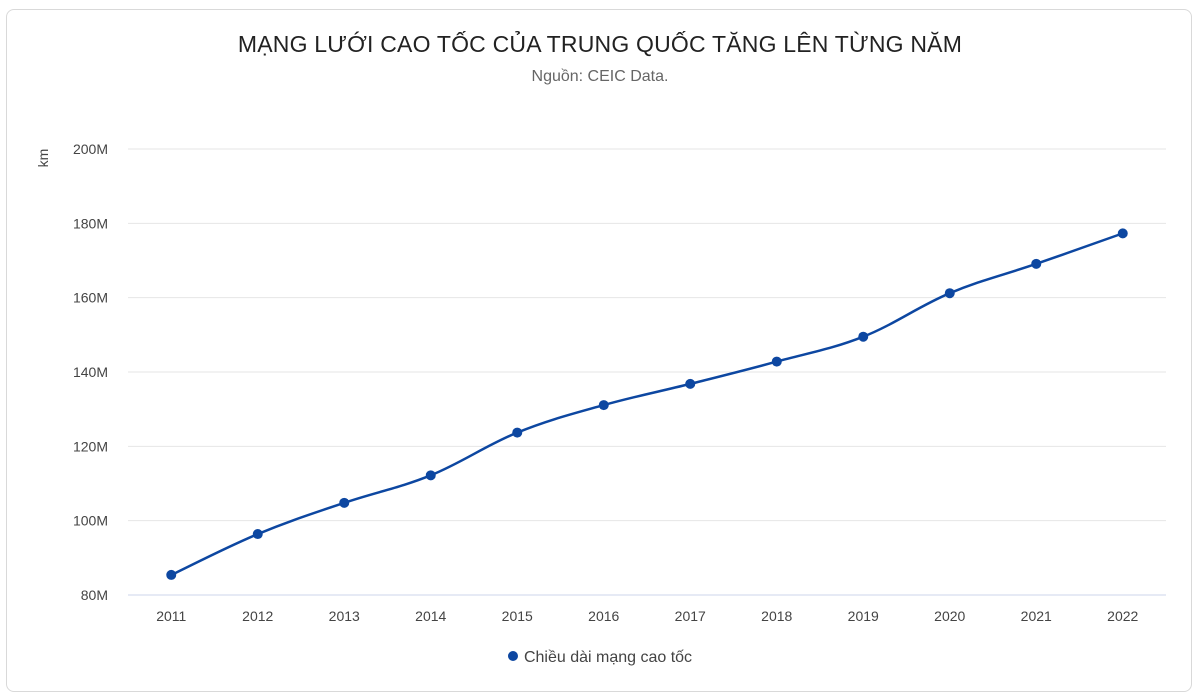 Image resolution: width=1200 pixels, height=698 pixels. I want to click on y-tick-label: 80M, so click(94, 595).